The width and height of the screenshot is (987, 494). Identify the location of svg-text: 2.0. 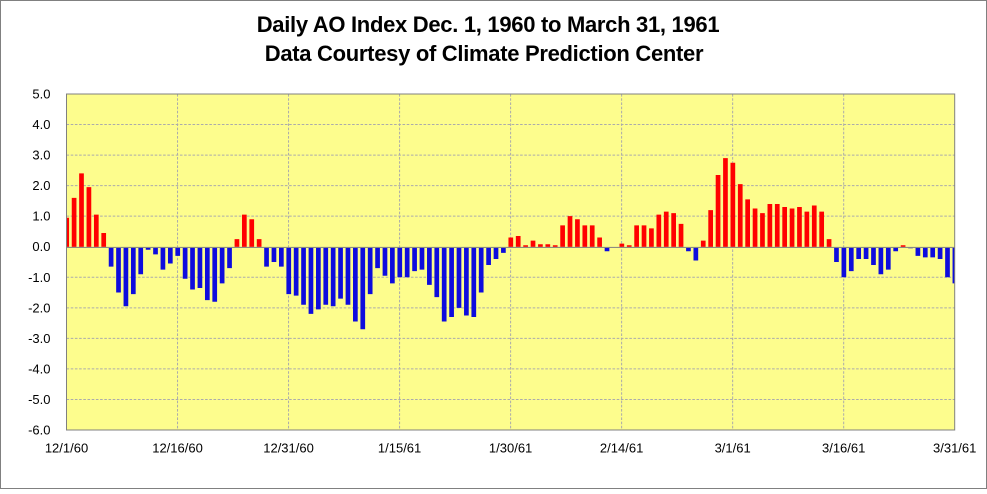
(41, 185).